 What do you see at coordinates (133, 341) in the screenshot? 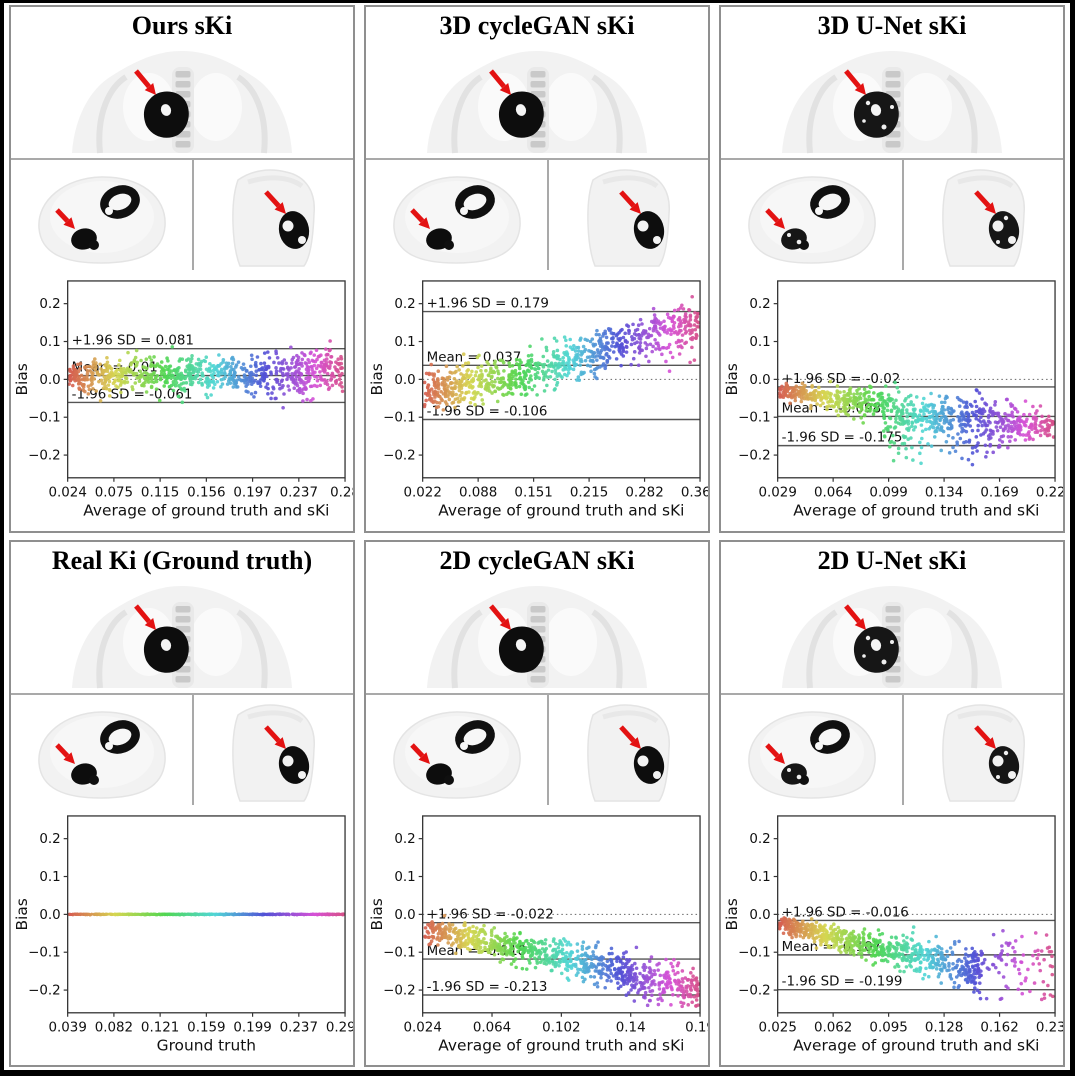
I see `upper-loa-label: +1.96 SD = 0.081` at bounding box center [133, 341].